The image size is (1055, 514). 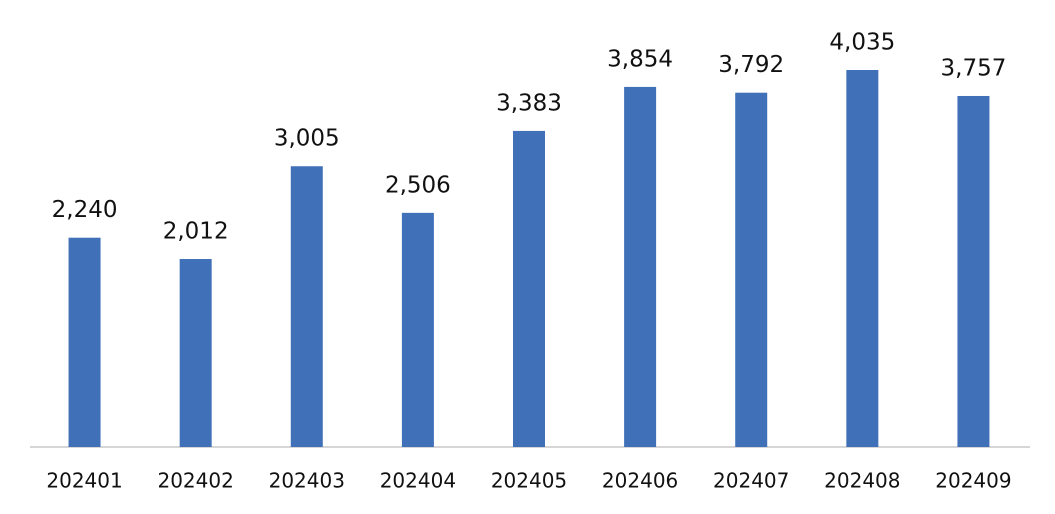 What do you see at coordinates (751, 65) in the screenshot?
I see `value-label: 3,792` at bounding box center [751, 65].